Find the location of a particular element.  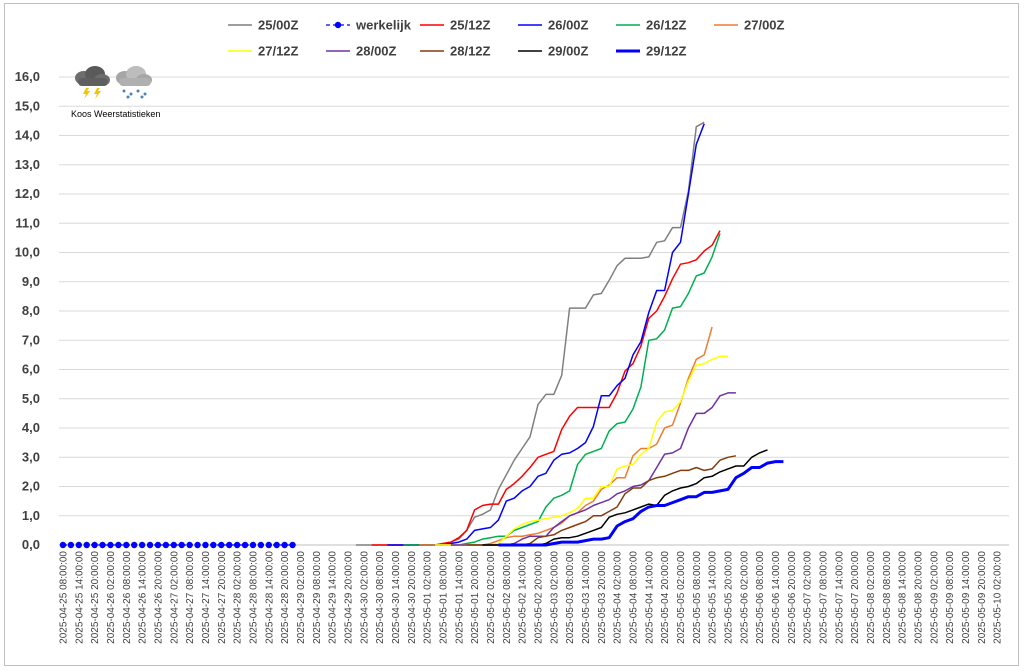

legend-item: 29/00Z is located at coordinates (553, 51).